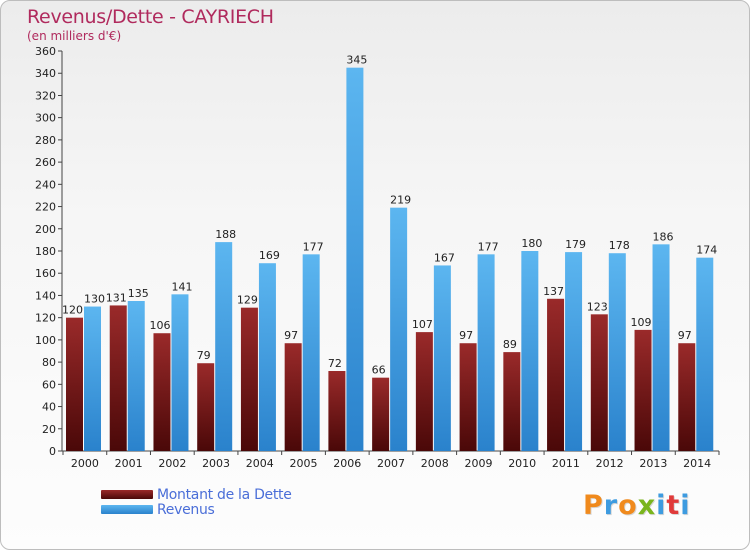 This screenshot has width=750, height=550. Describe the element at coordinates (186, 509) in the screenshot. I see `legend-label-revenus: Revenus` at that location.